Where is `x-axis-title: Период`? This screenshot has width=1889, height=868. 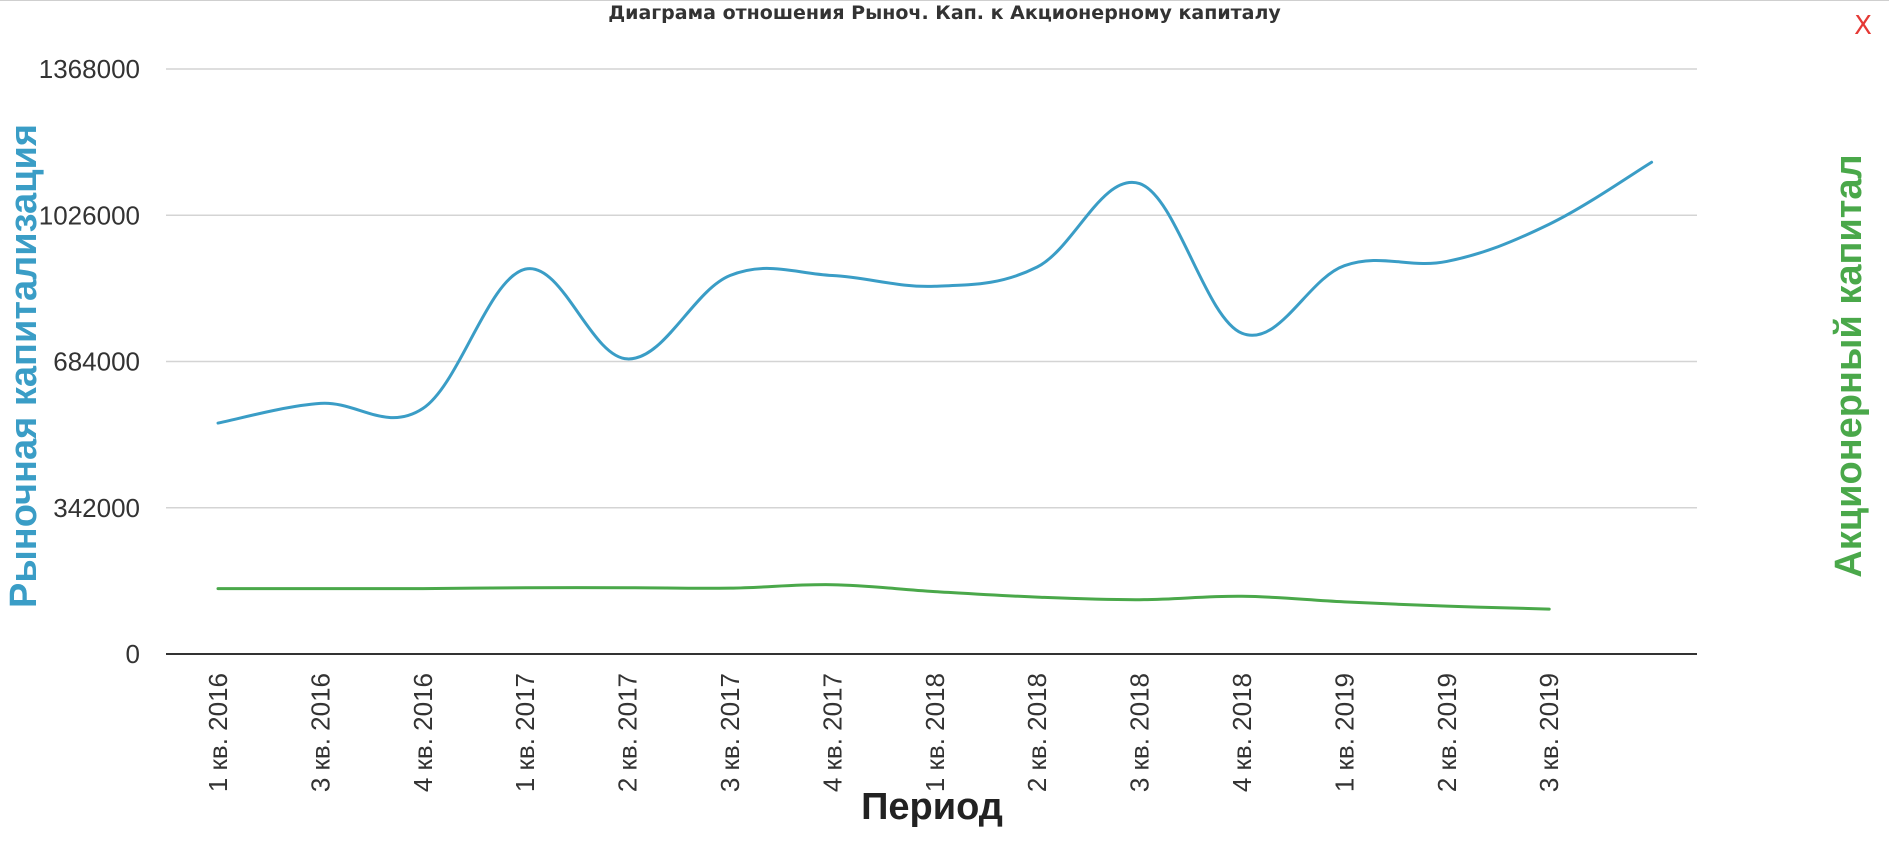 x-axis-title: Период is located at coordinates (932, 807).